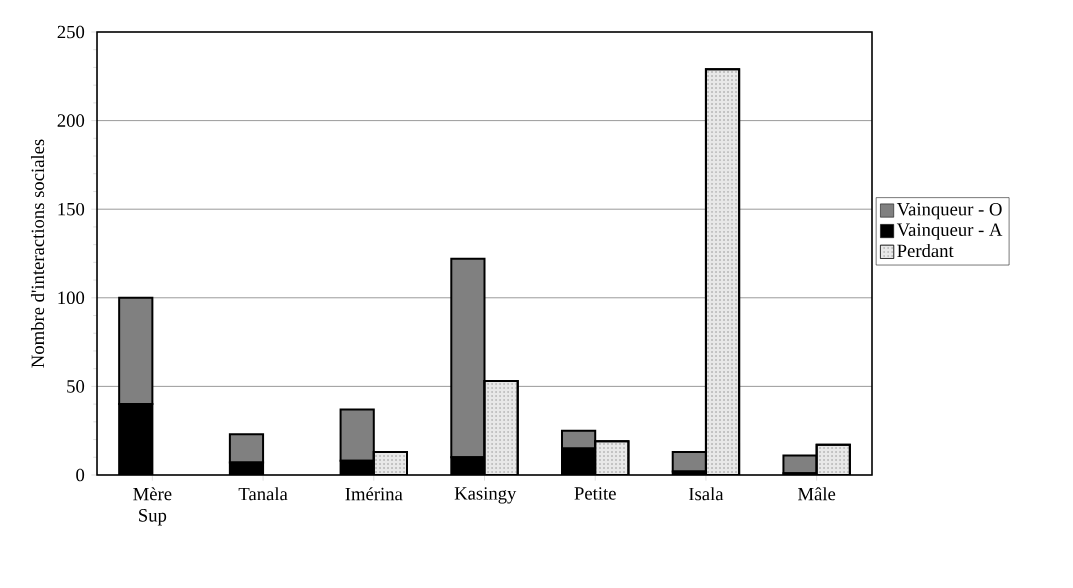 The height and width of the screenshot is (588, 1073). What do you see at coordinates (949, 211) in the screenshot?
I see `legend-label: Vainqueur - O` at bounding box center [949, 211].